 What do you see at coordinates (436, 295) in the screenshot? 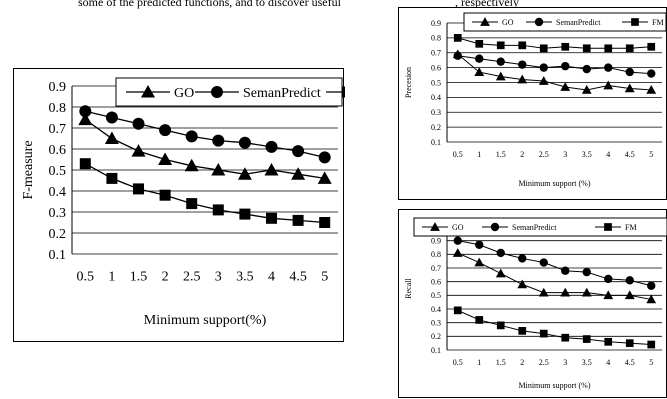
I see `y-tick-label: 0.5` at bounding box center [436, 295].